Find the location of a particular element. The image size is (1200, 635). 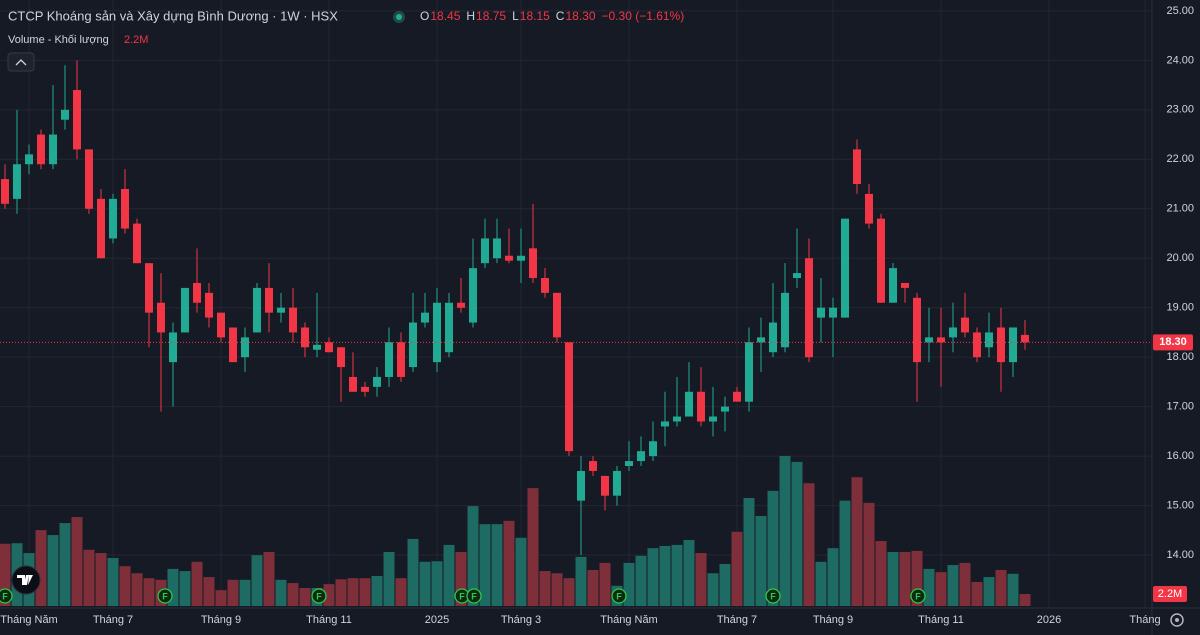

settings-icon is located at coordinates (1177, 620).